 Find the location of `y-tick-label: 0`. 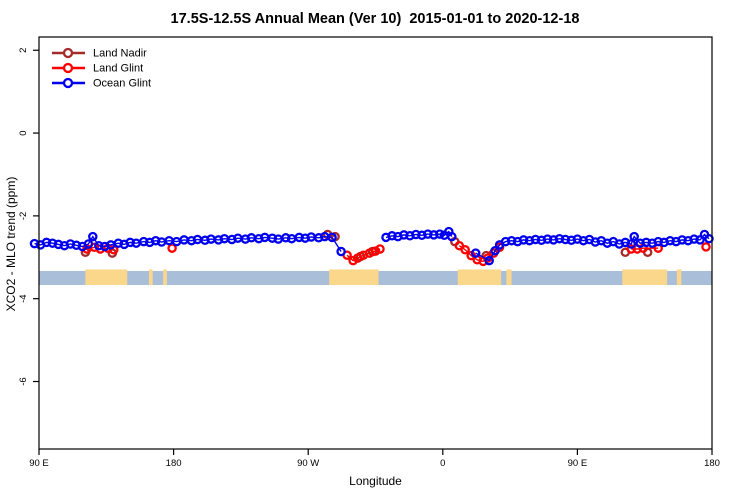

y-tick-label: 0 is located at coordinates (23, 132).